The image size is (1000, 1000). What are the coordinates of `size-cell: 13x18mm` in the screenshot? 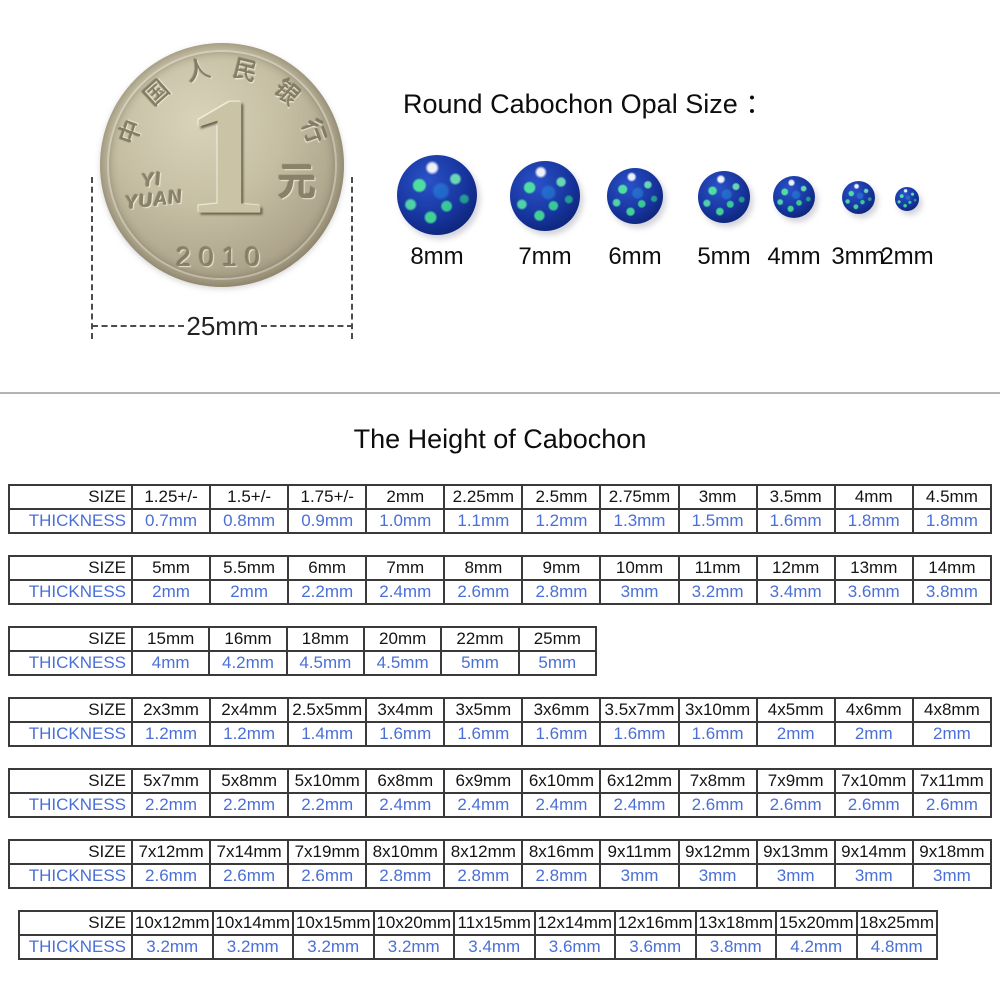 It's located at (735, 923).